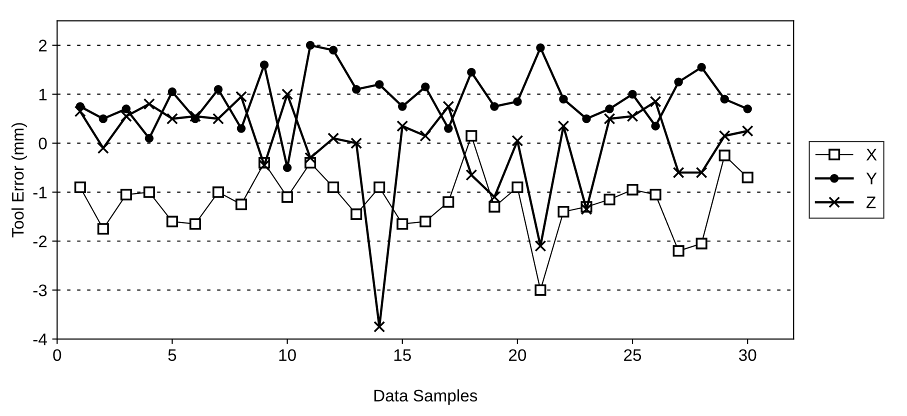 This screenshot has width=907, height=416. Describe the element at coordinates (871, 154) in the screenshot. I see `legend-label: X` at that location.